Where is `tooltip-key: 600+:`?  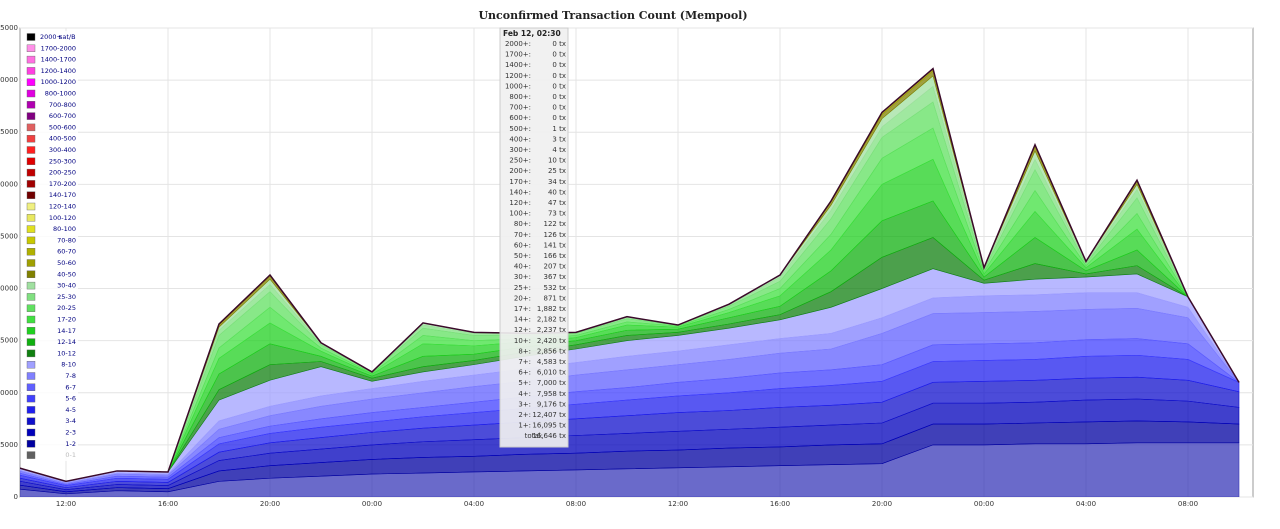
tooltip-key: 600+: is located at coordinates (520, 118).